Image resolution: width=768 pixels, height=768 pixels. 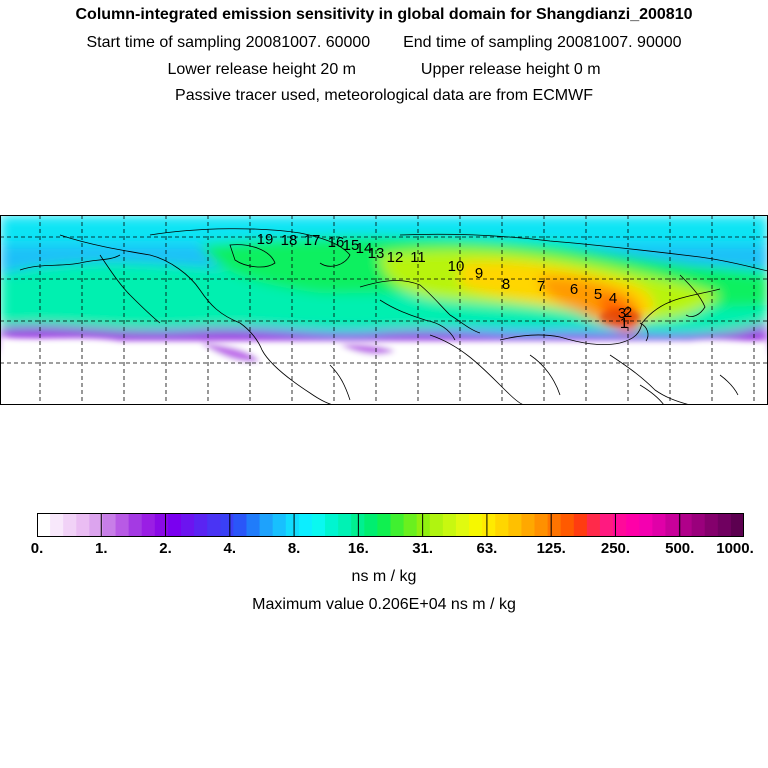 What do you see at coordinates (165, 548) in the screenshot?
I see `colorbar-tick-label: 2.` at bounding box center [165, 548].